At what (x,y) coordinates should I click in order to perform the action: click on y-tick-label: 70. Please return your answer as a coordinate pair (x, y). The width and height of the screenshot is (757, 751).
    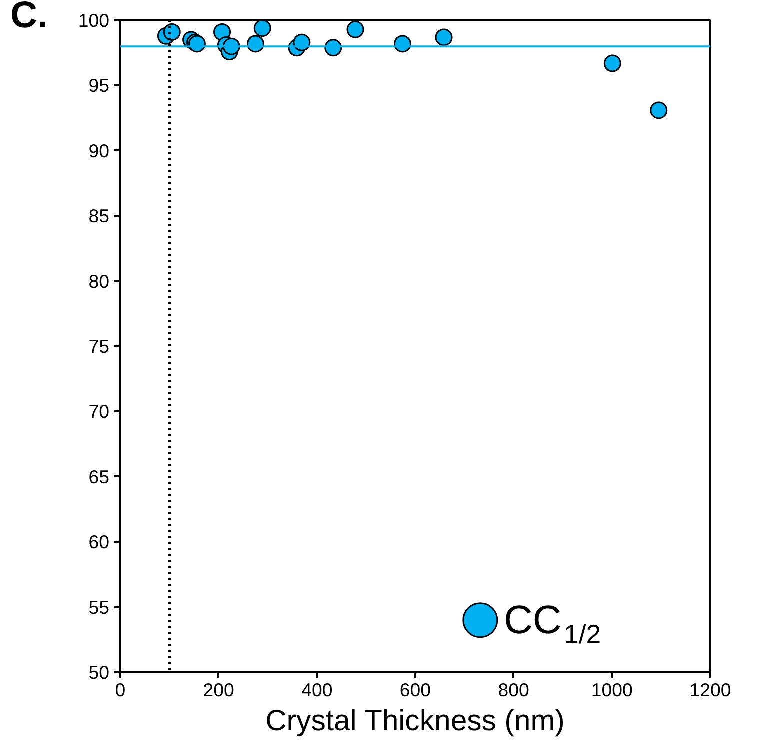
    Looking at the image, I should click on (99, 411).